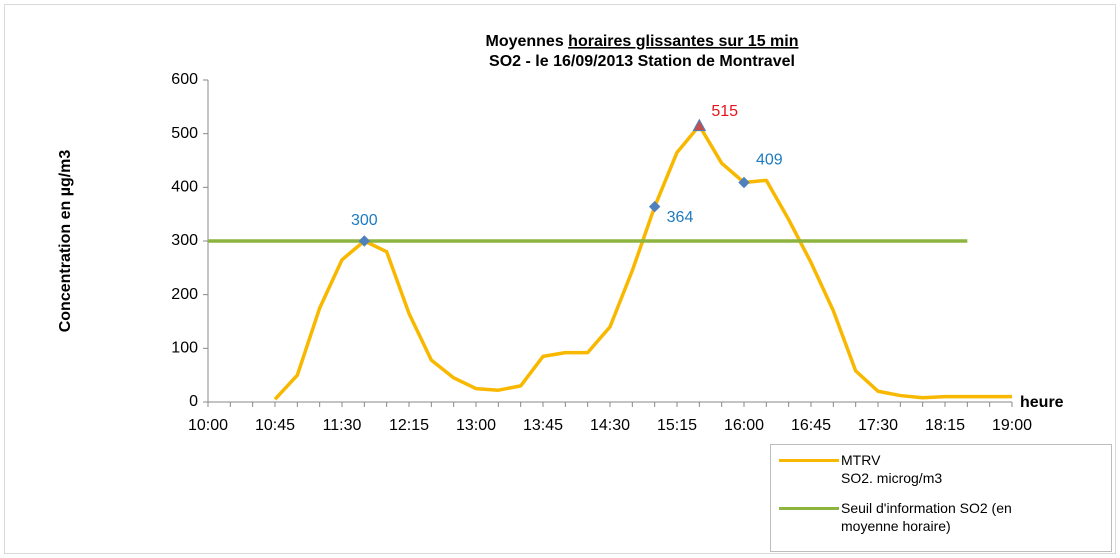 The width and height of the screenshot is (1120, 558). Describe the element at coordinates (184, 187) in the screenshot. I see `y-tick-label: 400` at that location.